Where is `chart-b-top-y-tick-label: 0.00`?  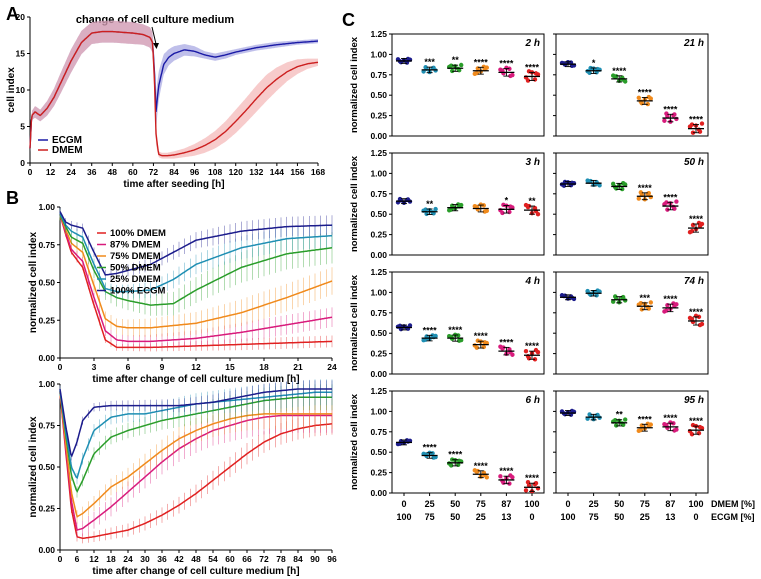
chart-b-top-y-tick-label: 0.00 is located at coordinates (46, 358).